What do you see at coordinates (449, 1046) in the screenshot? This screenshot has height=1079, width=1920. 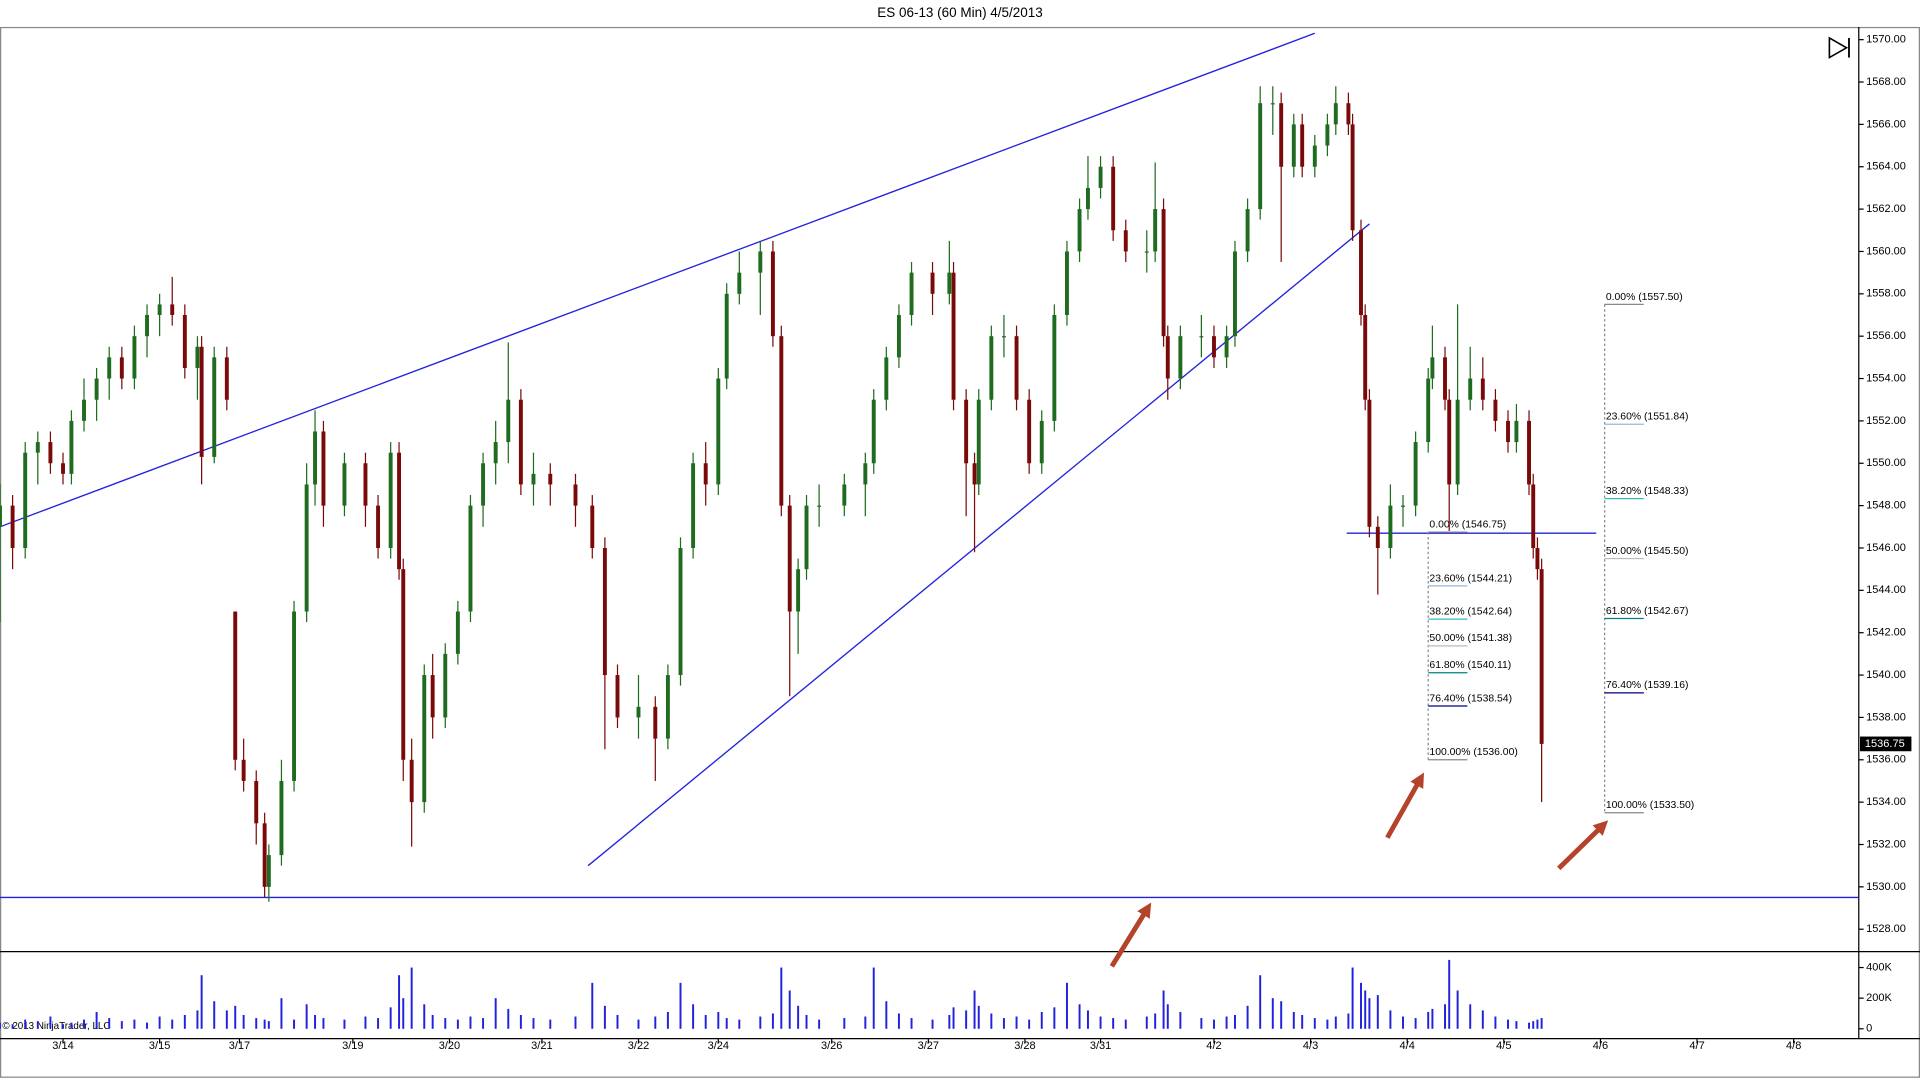 I see `x-tick-label: 3/20` at bounding box center [449, 1046].